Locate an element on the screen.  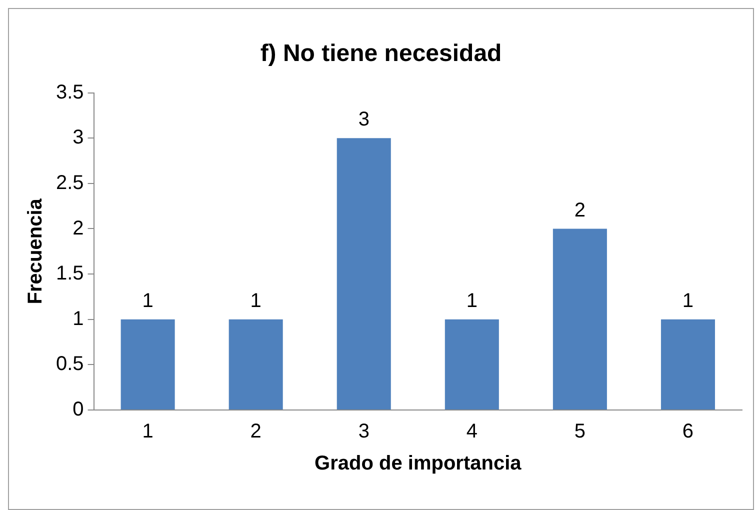
y-tick-label: 0 is located at coordinates (78, 409).